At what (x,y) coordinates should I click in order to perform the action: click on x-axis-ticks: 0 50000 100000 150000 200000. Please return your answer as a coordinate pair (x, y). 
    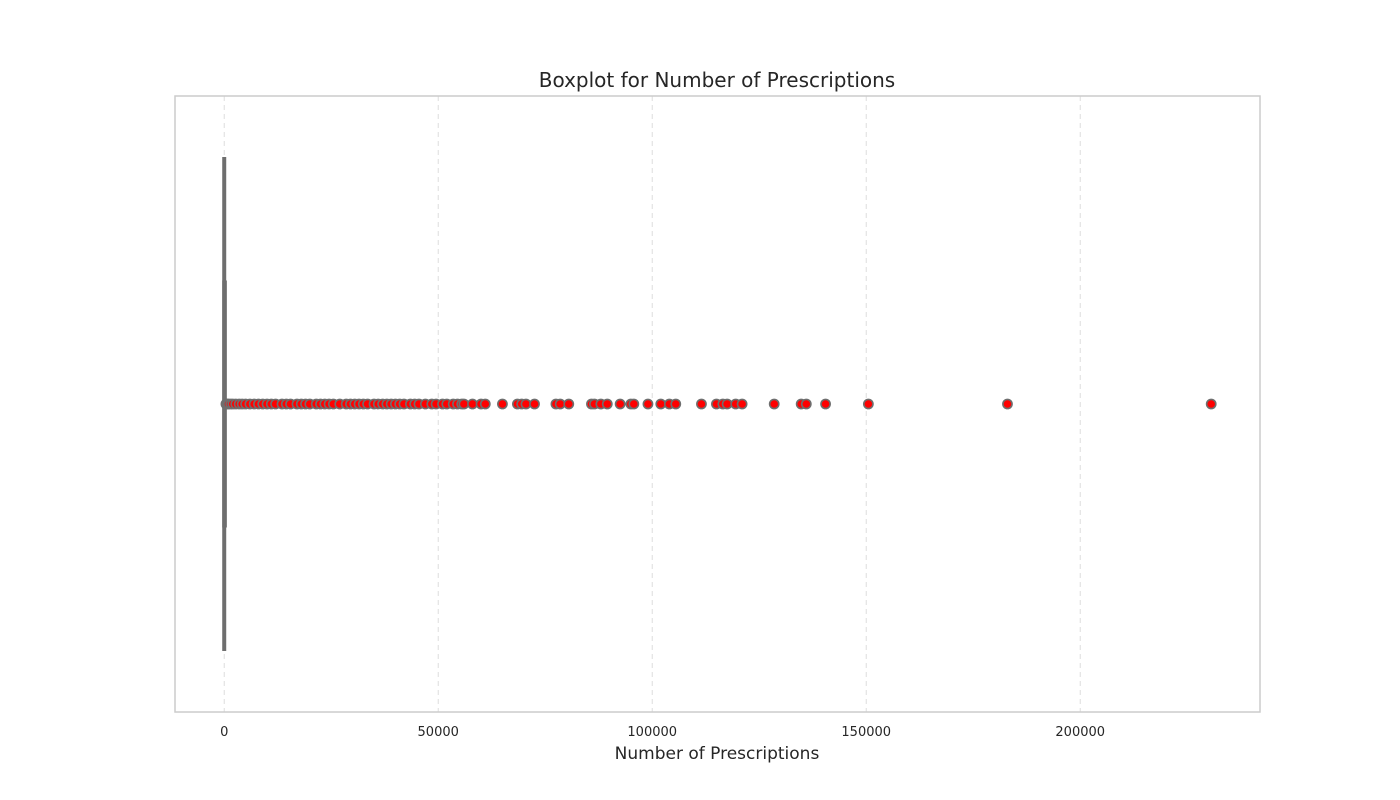
    Looking at the image, I should click on (662, 732).